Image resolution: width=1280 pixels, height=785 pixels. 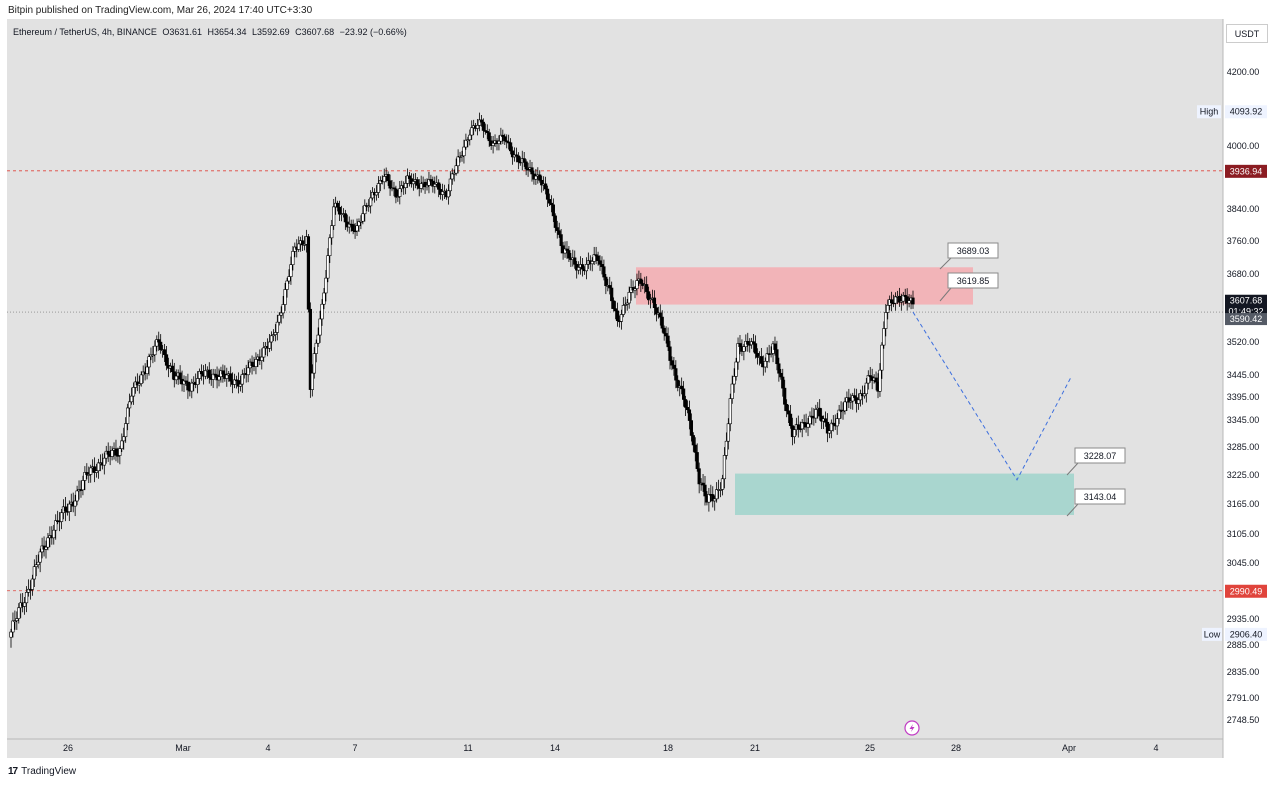 I want to click on y-axis-tick-label: 3165.00, so click(x=1243, y=504).